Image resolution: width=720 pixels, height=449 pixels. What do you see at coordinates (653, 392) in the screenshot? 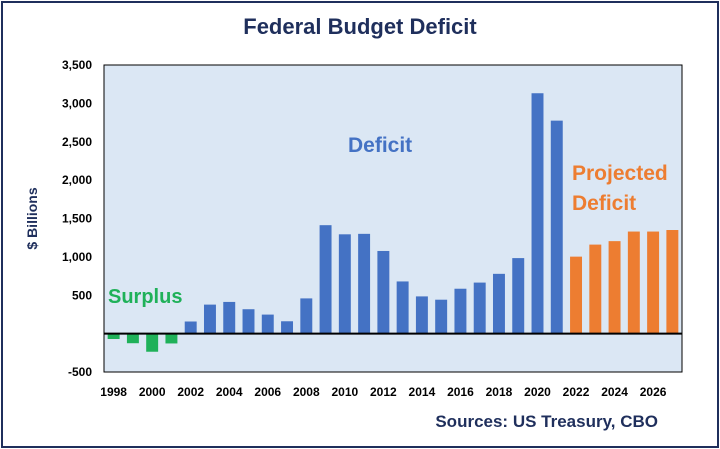
I see `x-tick-label: 2026` at bounding box center [653, 392].